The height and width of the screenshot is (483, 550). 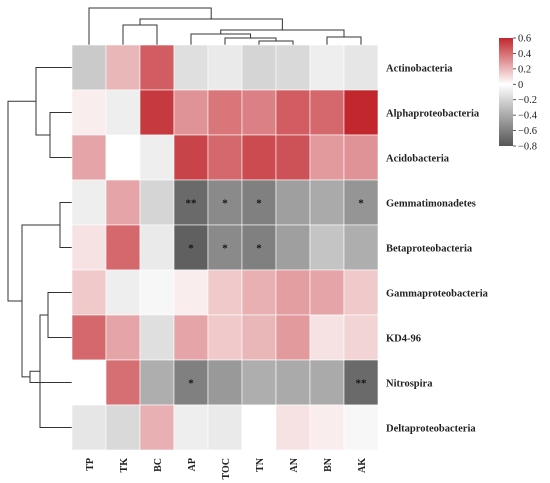 What do you see at coordinates (90, 464) in the screenshot?
I see `column-label: TP` at bounding box center [90, 464].